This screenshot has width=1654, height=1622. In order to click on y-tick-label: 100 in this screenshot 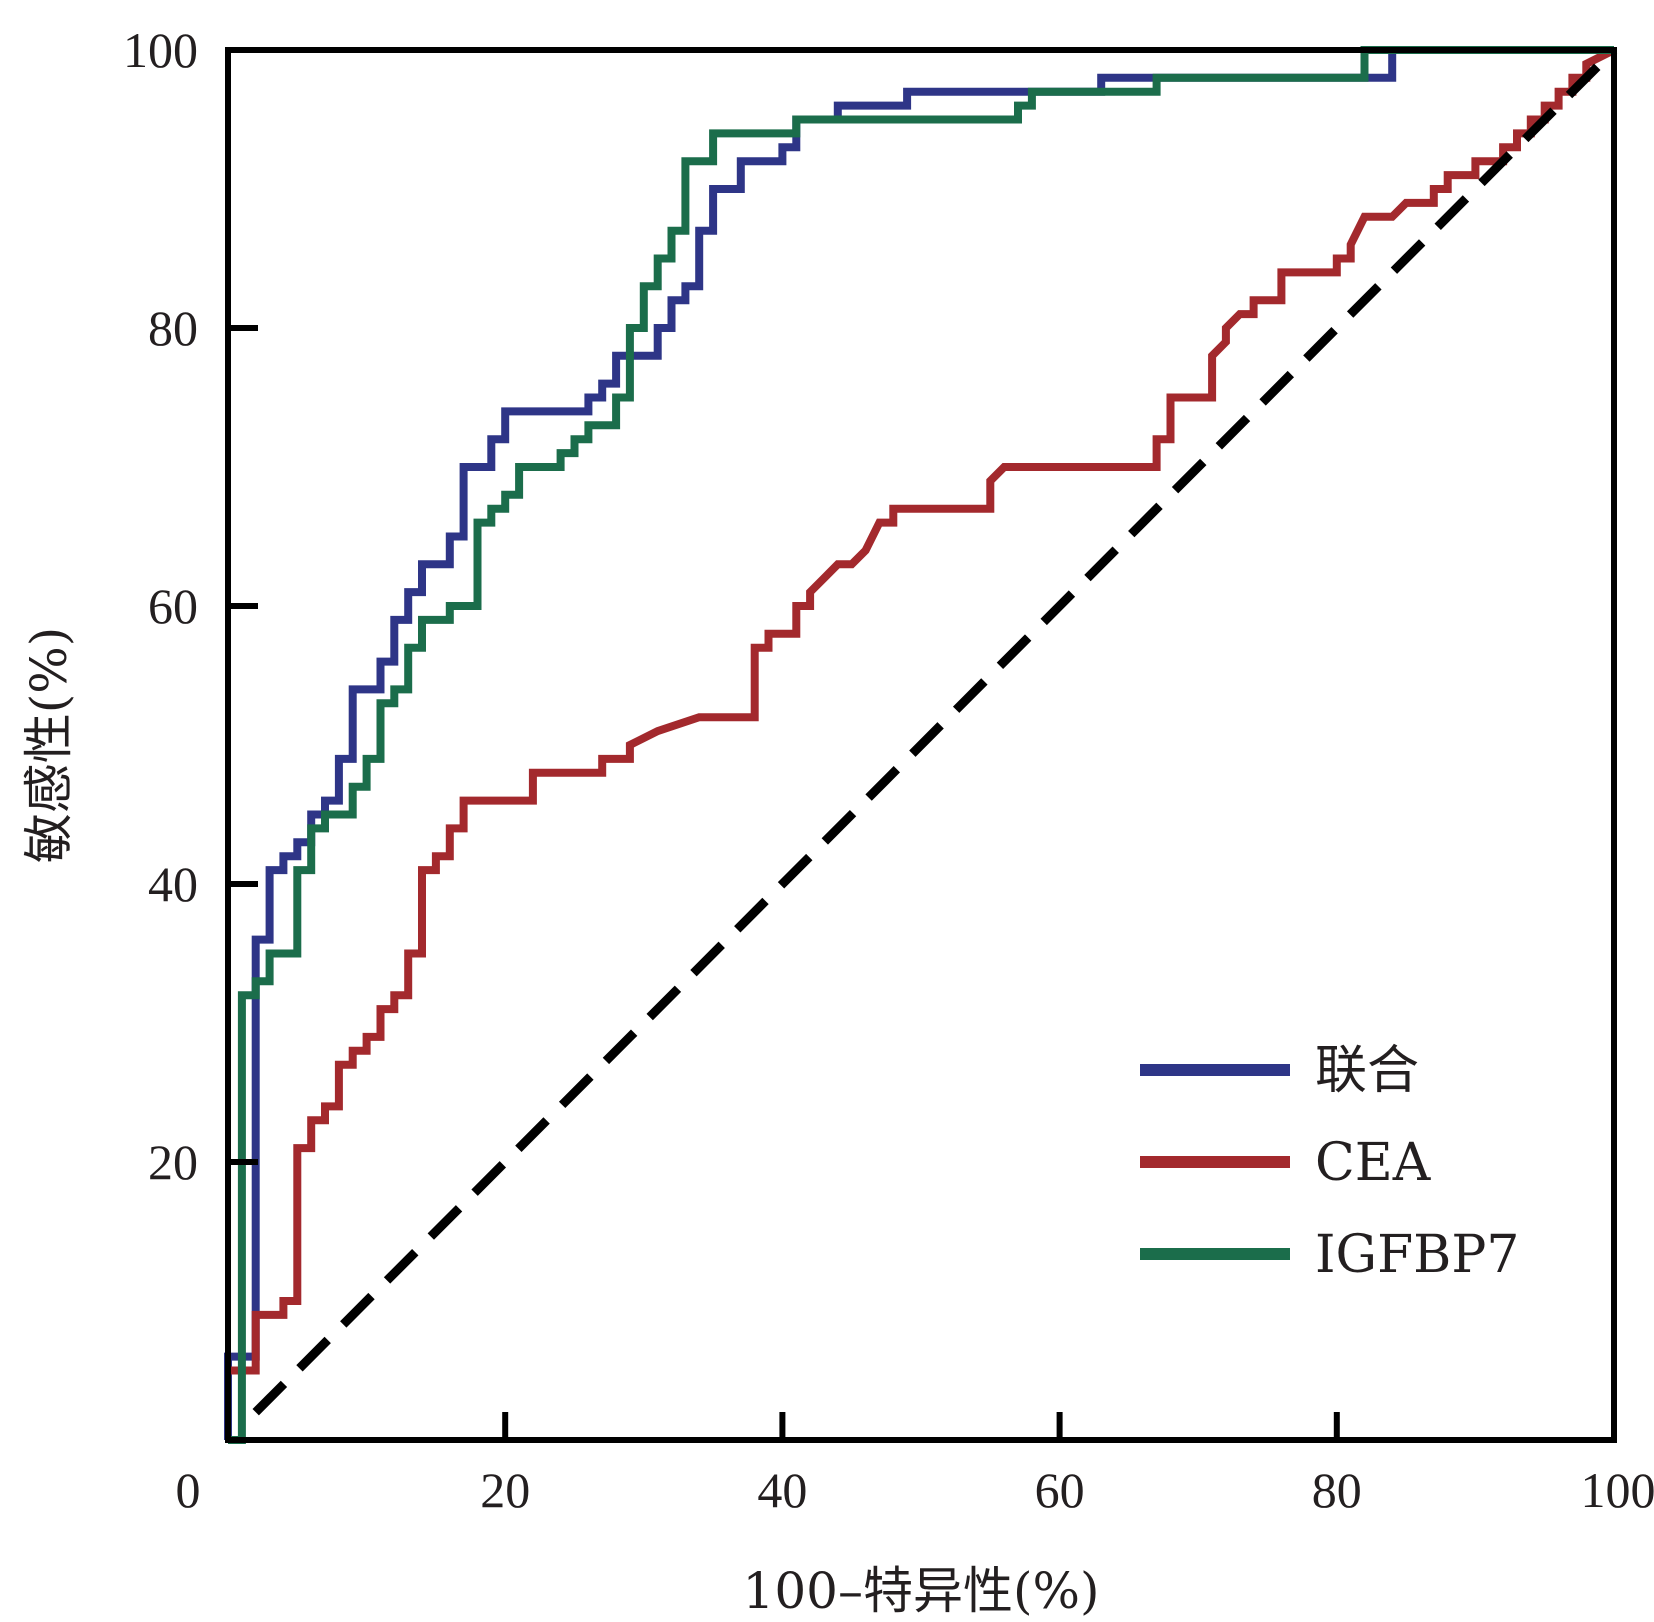, I will do `click(160, 50)`.